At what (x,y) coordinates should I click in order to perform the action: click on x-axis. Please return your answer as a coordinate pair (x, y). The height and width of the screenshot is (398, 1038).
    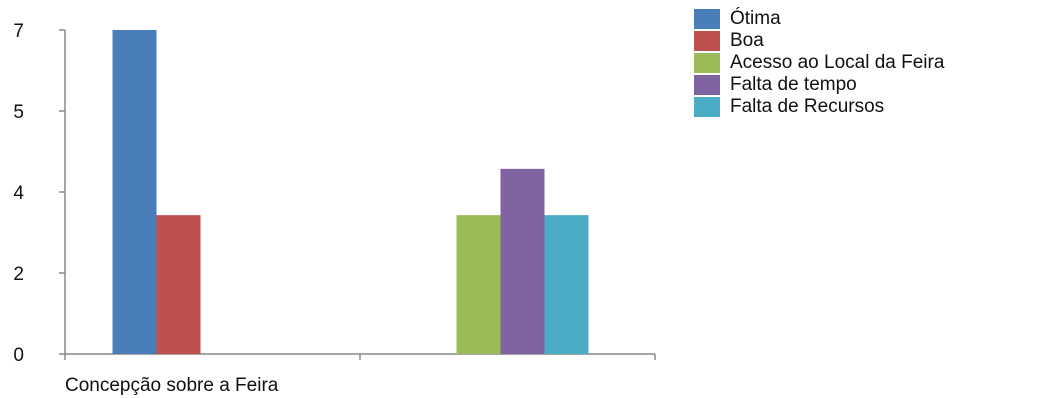
    Looking at the image, I should click on (360, 356).